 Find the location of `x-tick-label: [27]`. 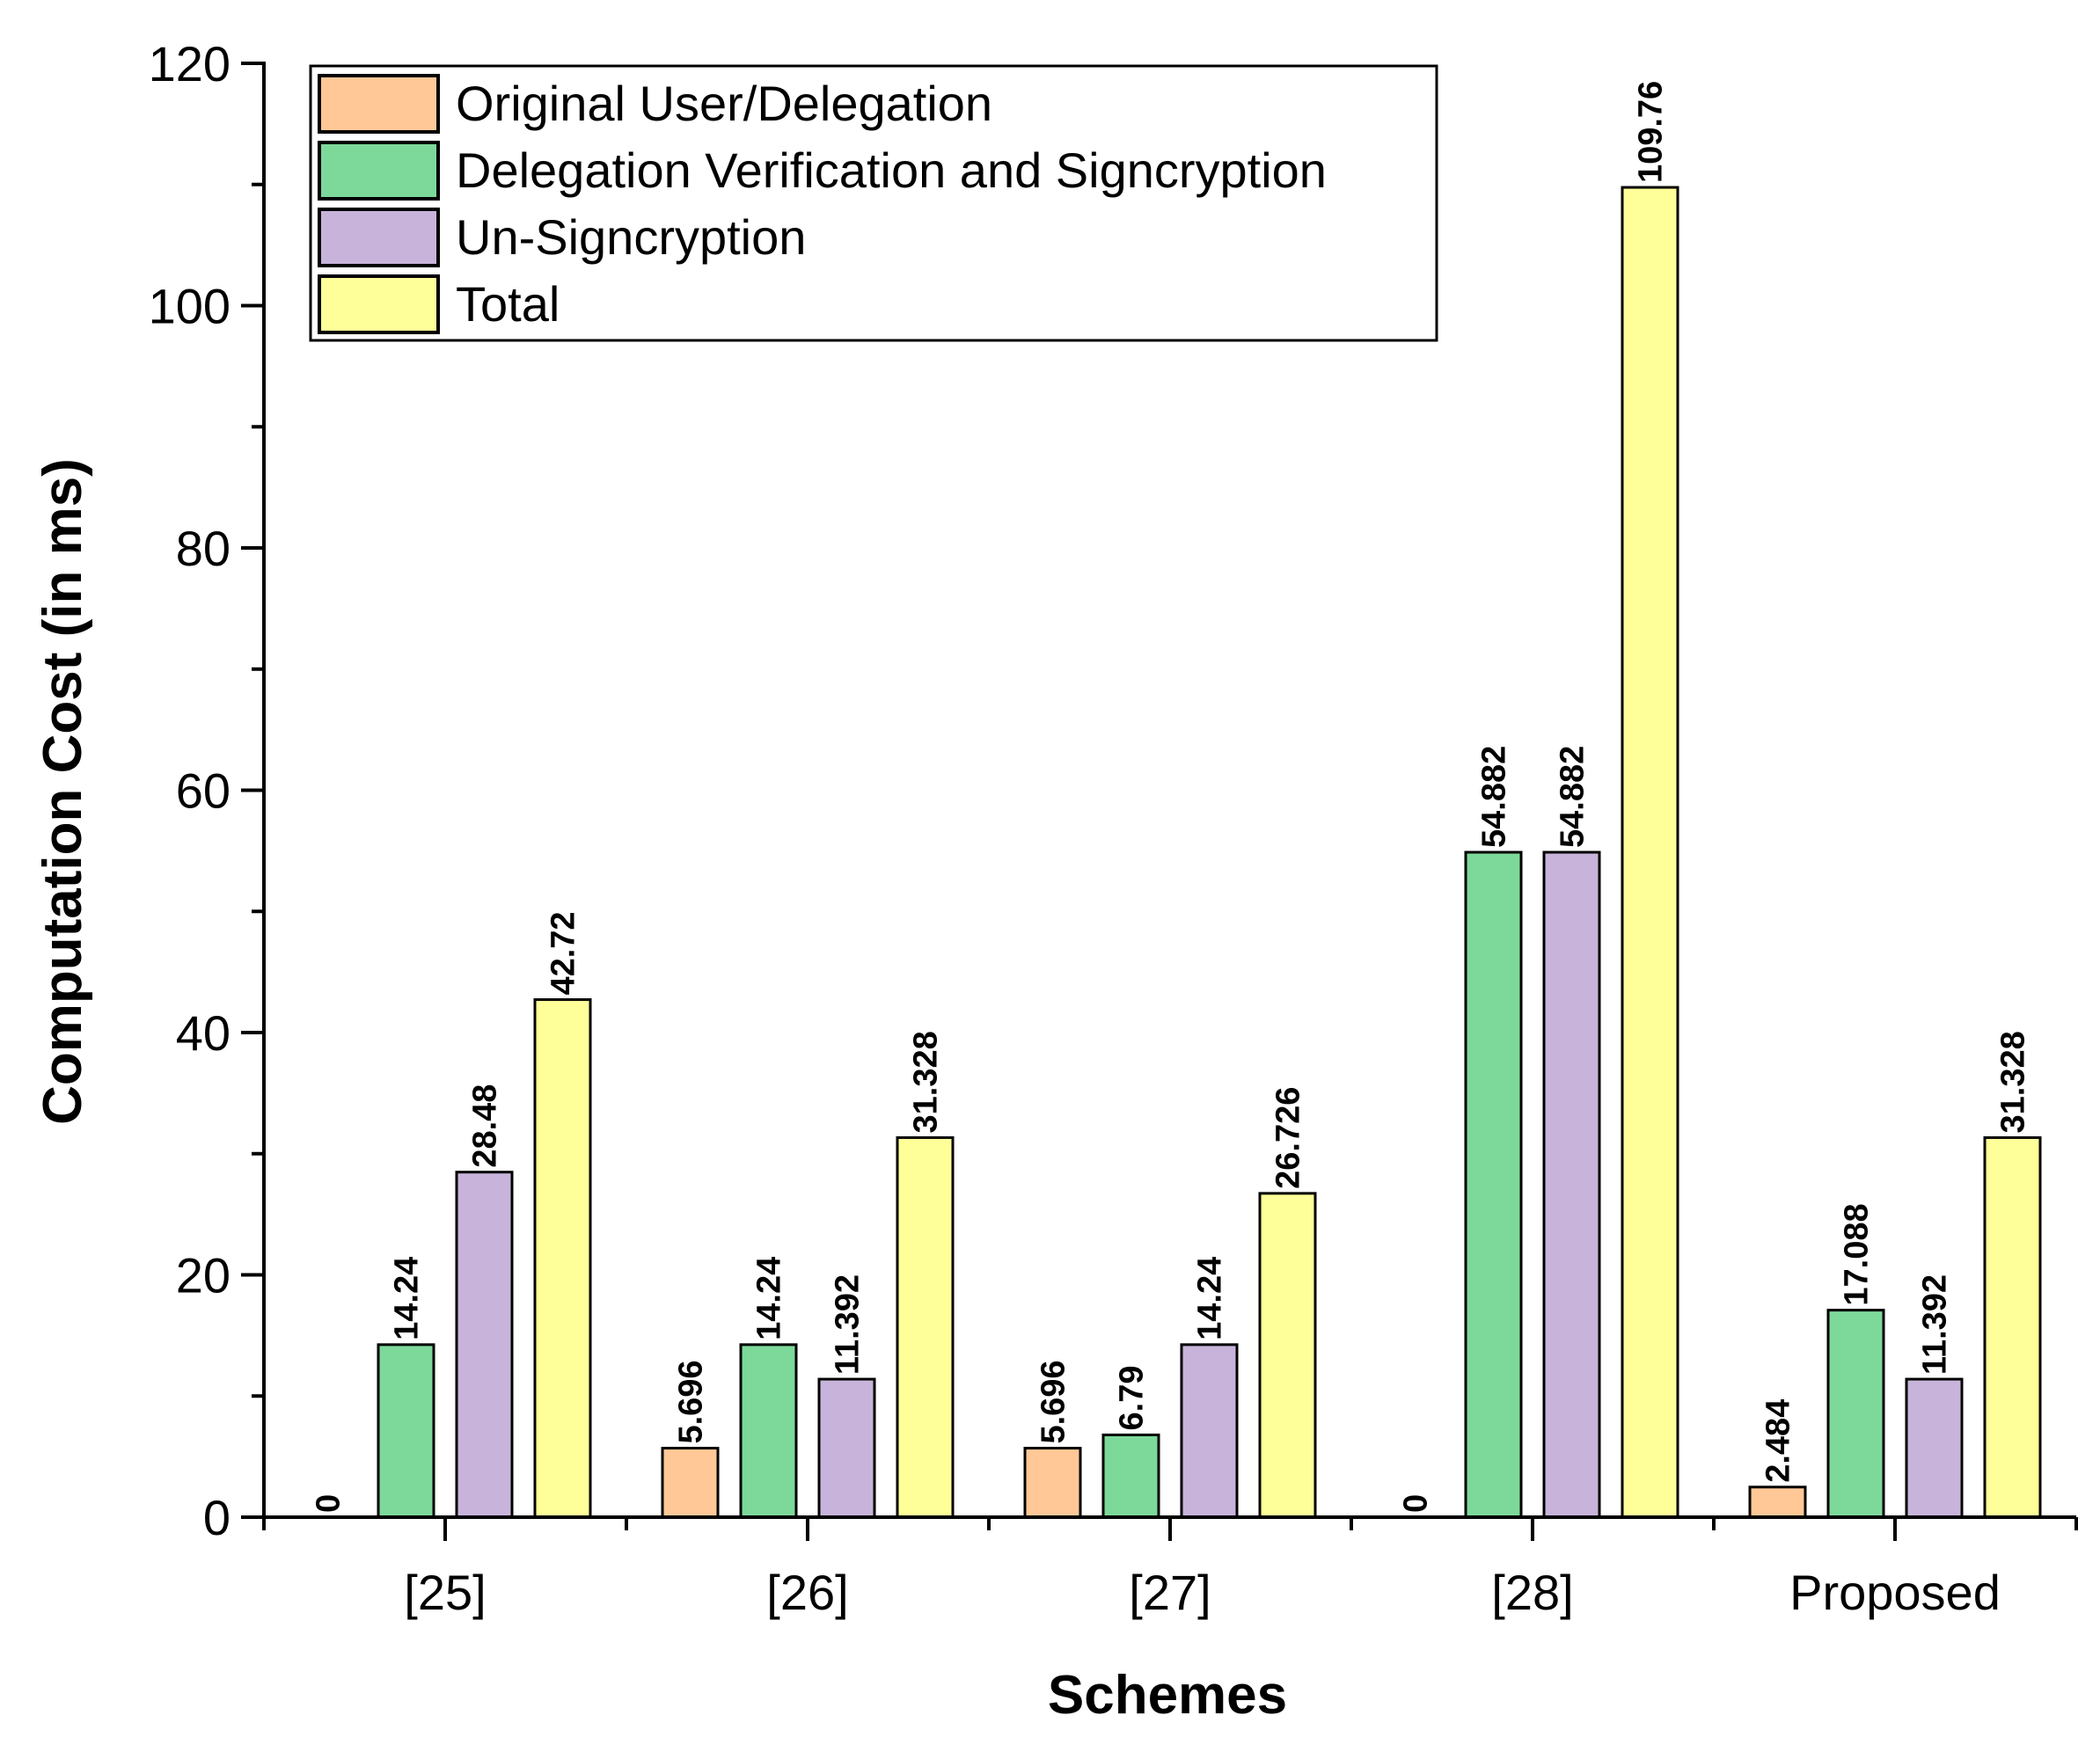

x-tick-label: [27] is located at coordinates (1170, 1592).